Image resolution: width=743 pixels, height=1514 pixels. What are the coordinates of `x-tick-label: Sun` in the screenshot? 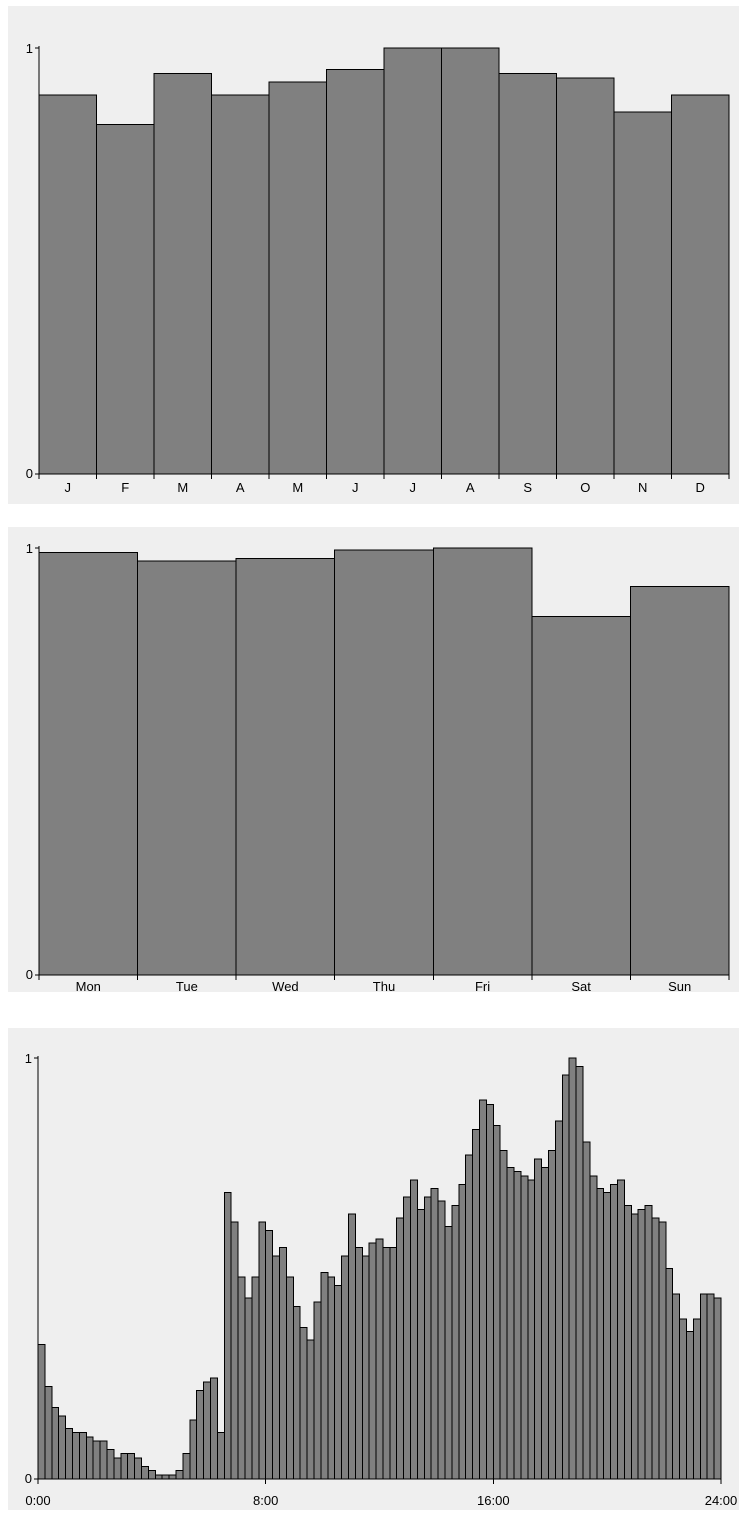 It's located at (679, 985).